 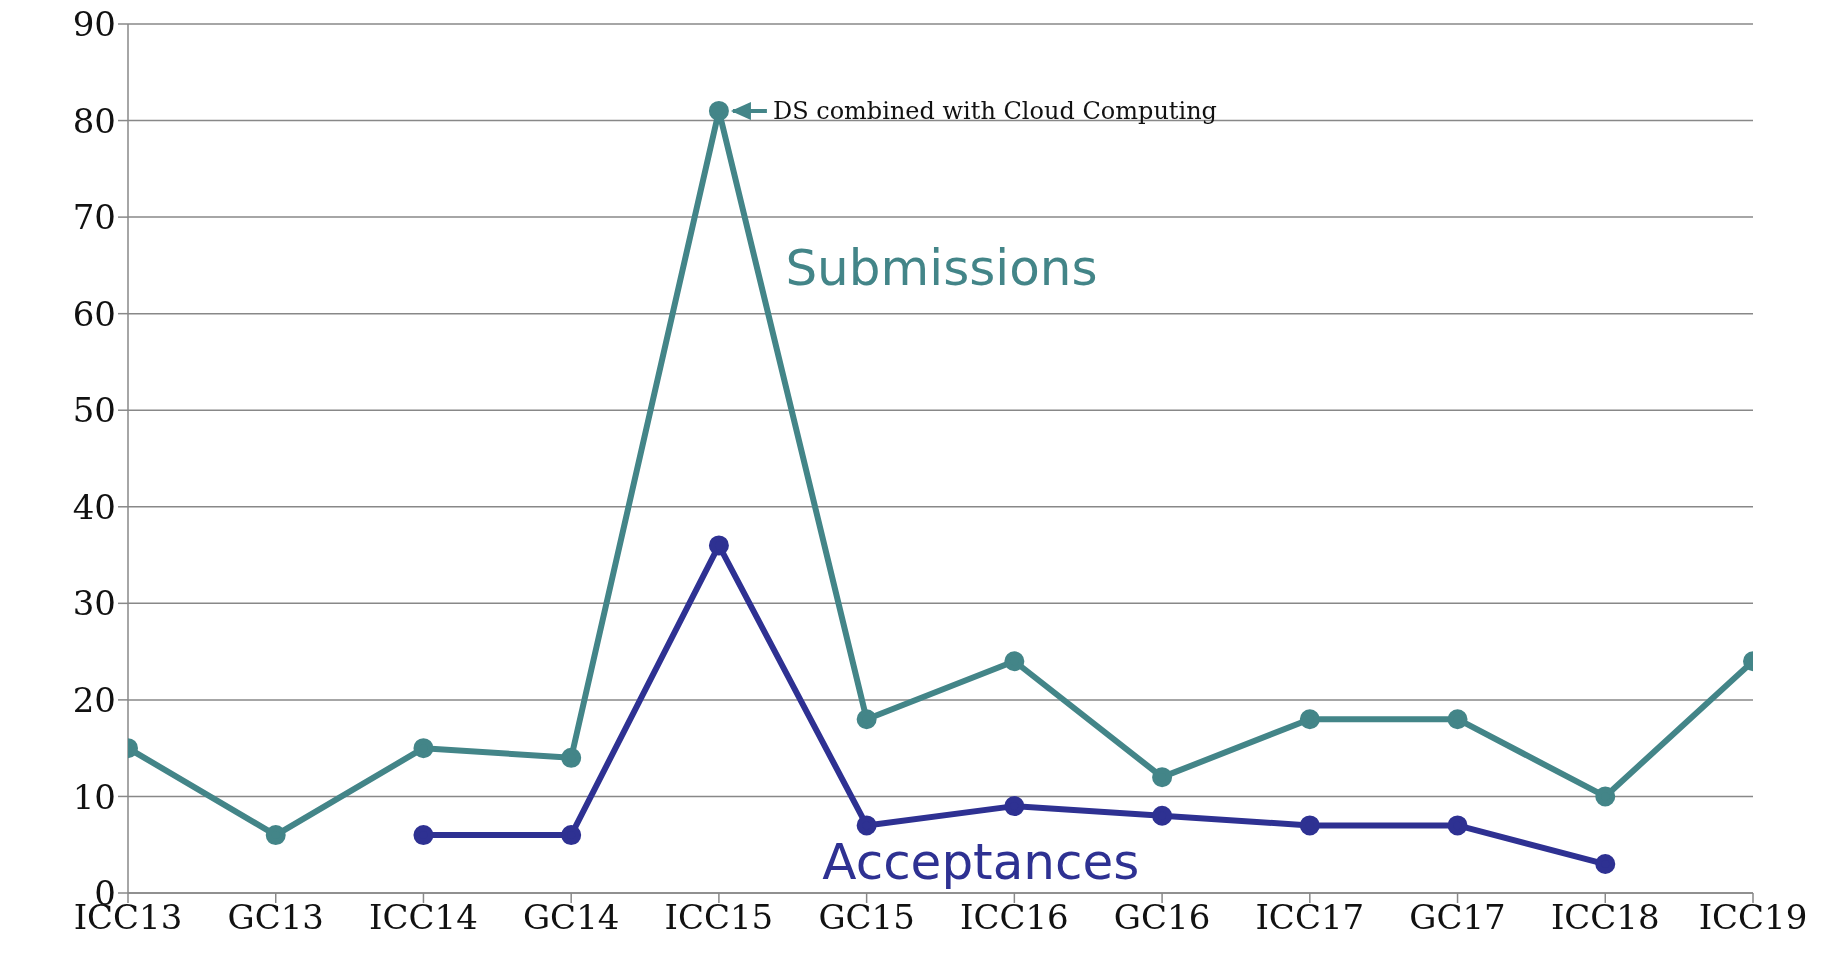 I want to click on y-tick-label: 70, so click(x=94, y=217).